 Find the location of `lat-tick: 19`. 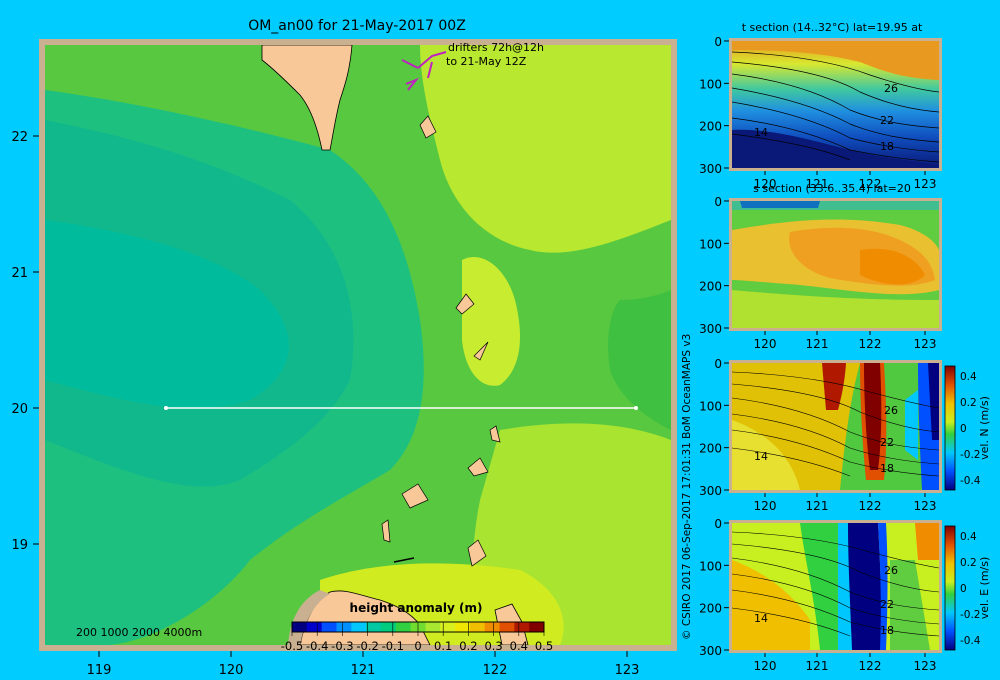

lat-tick: 19 is located at coordinates (19, 545).